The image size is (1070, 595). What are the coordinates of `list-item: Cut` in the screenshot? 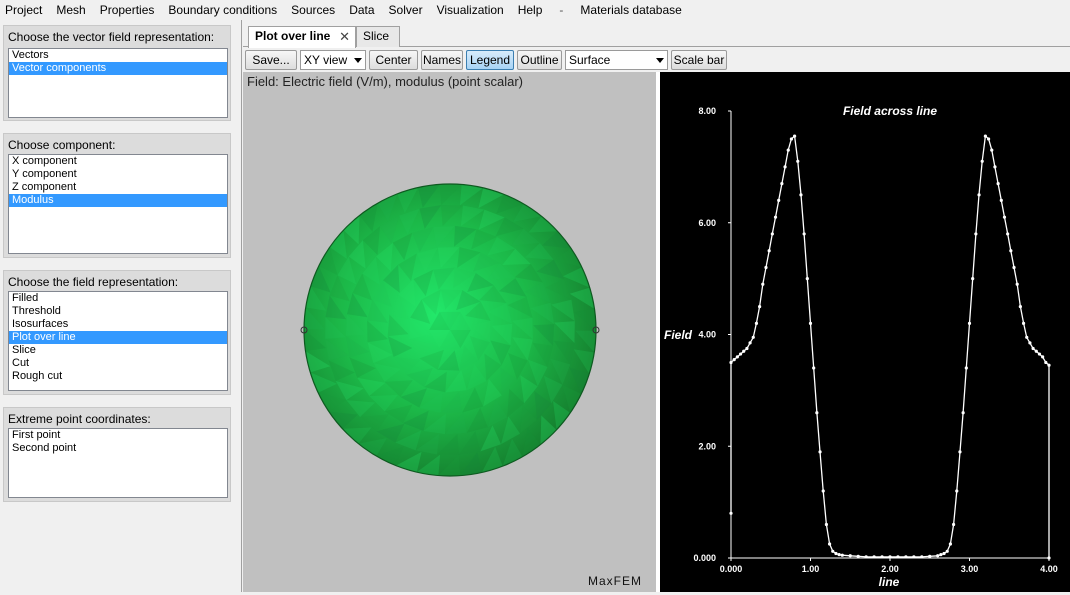 It's located at (21, 363).